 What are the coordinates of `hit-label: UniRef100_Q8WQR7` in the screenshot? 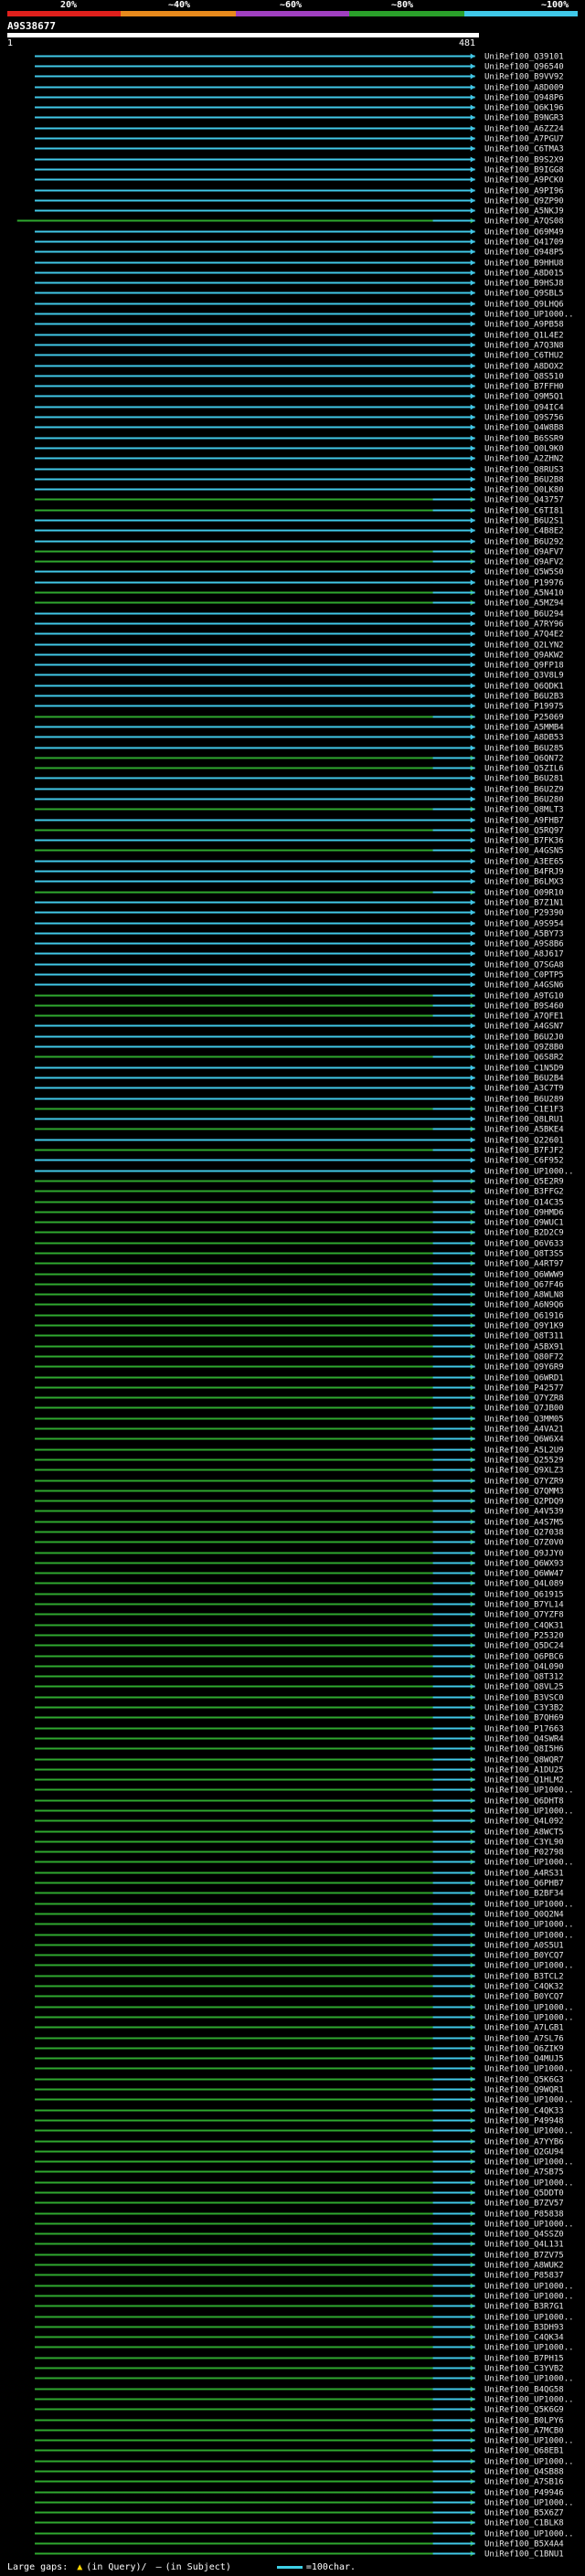 It's located at (524, 1760).